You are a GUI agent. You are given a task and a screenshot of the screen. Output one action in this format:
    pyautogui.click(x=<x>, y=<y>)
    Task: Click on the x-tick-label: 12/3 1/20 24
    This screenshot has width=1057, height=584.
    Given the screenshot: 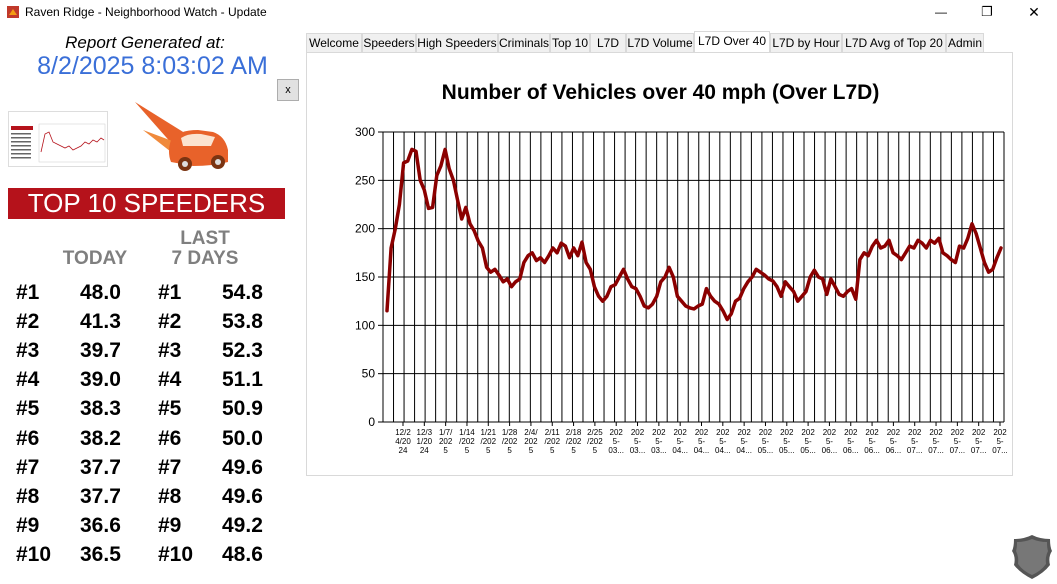 What is the action you would take?
    pyautogui.click(x=425, y=441)
    